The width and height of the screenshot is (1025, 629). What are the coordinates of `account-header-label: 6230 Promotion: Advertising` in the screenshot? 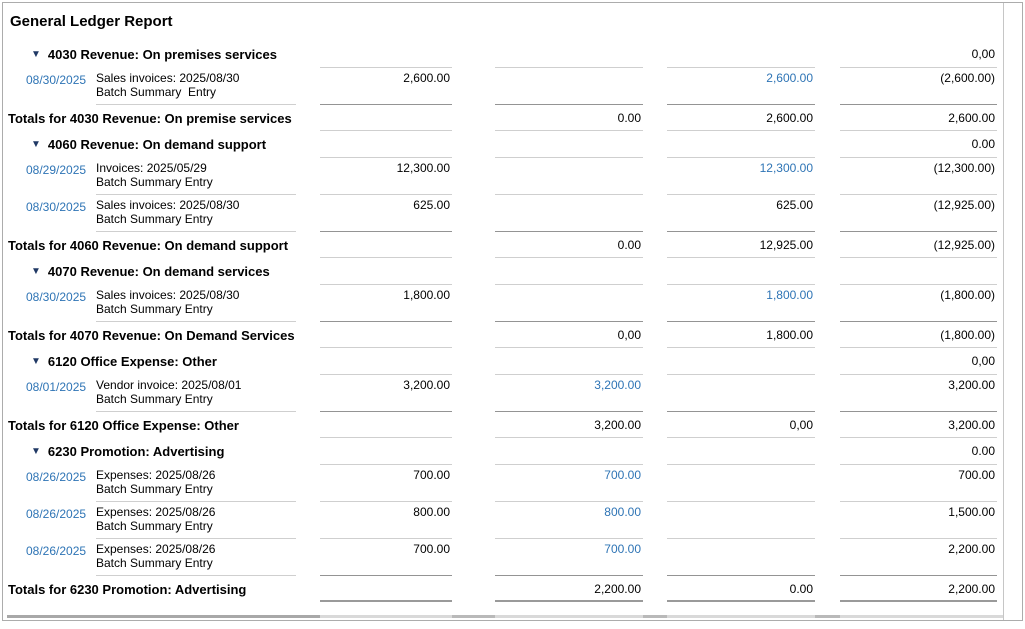 It's located at (136, 451).